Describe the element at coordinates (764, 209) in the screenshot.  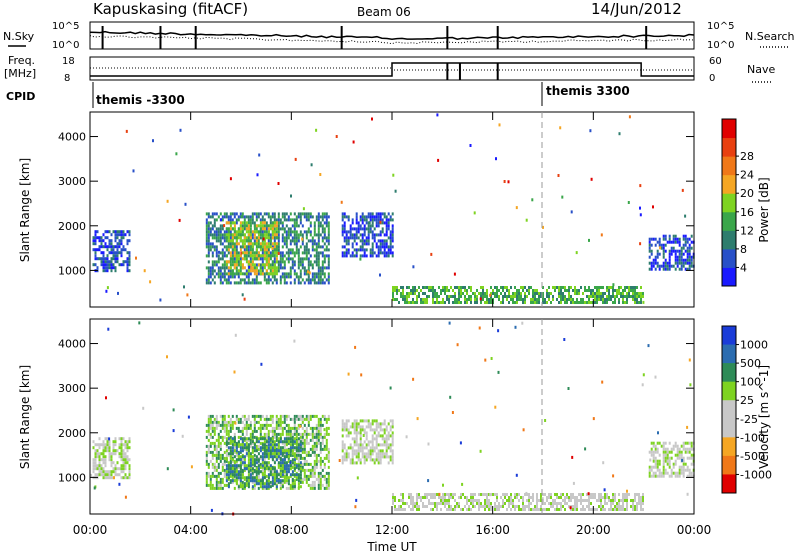
I see `power-colorbar-label: Power [dB]` at that location.